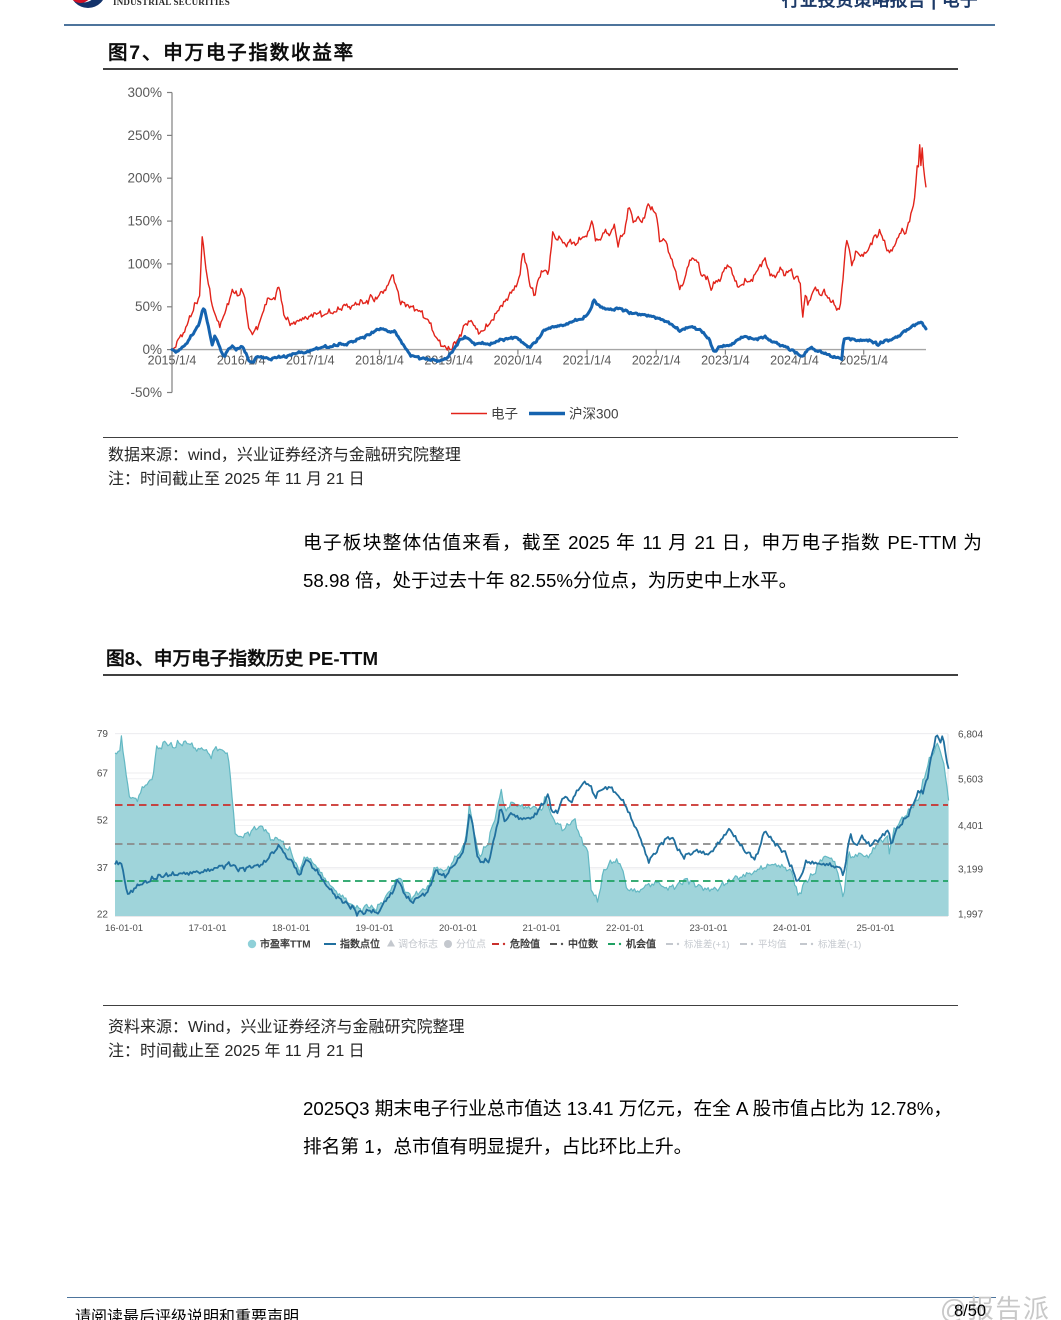 The width and height of the screenshot is (1061, 1320). I want to click on svg-text: 2017/1/4, so click(310, 361).